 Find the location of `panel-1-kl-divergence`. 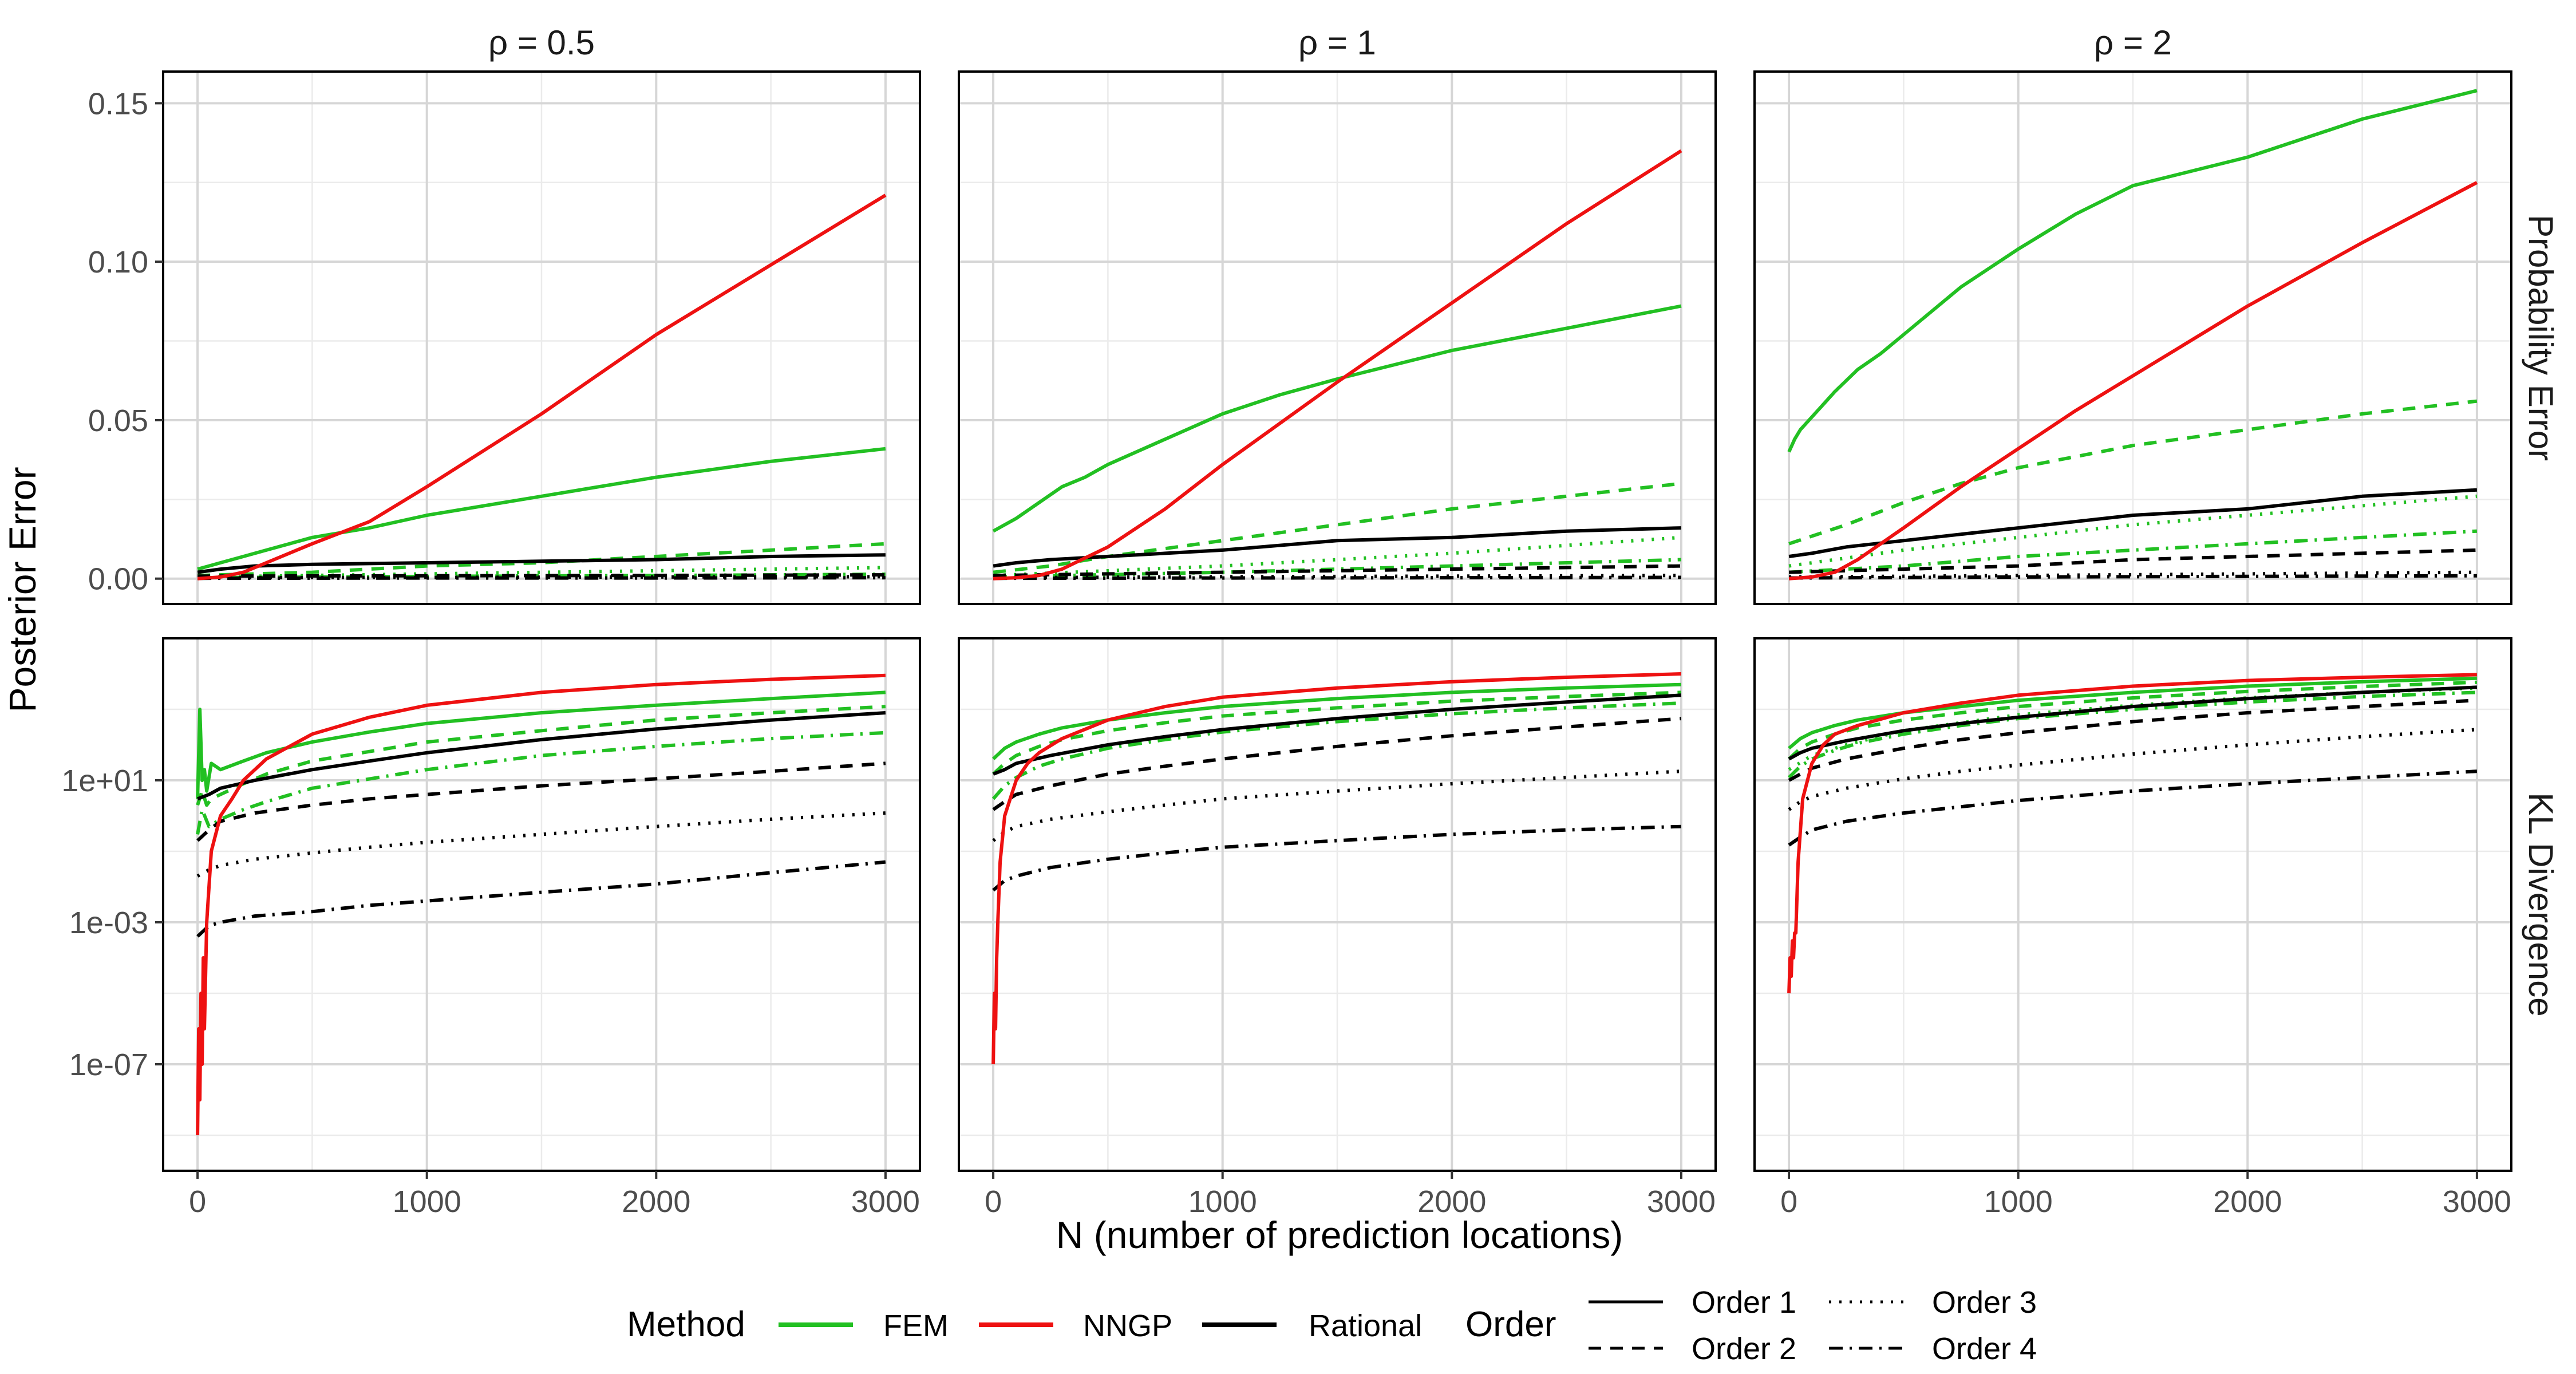

panel-1-kl-divergence is located at coordinates (1337, 905).